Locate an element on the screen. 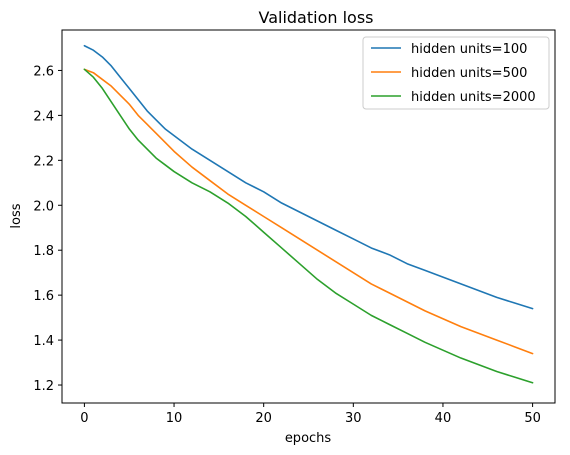 The width and height of the screenshot is (570, 455). x-axis-label: epochs is located at coordinates (308, 438).